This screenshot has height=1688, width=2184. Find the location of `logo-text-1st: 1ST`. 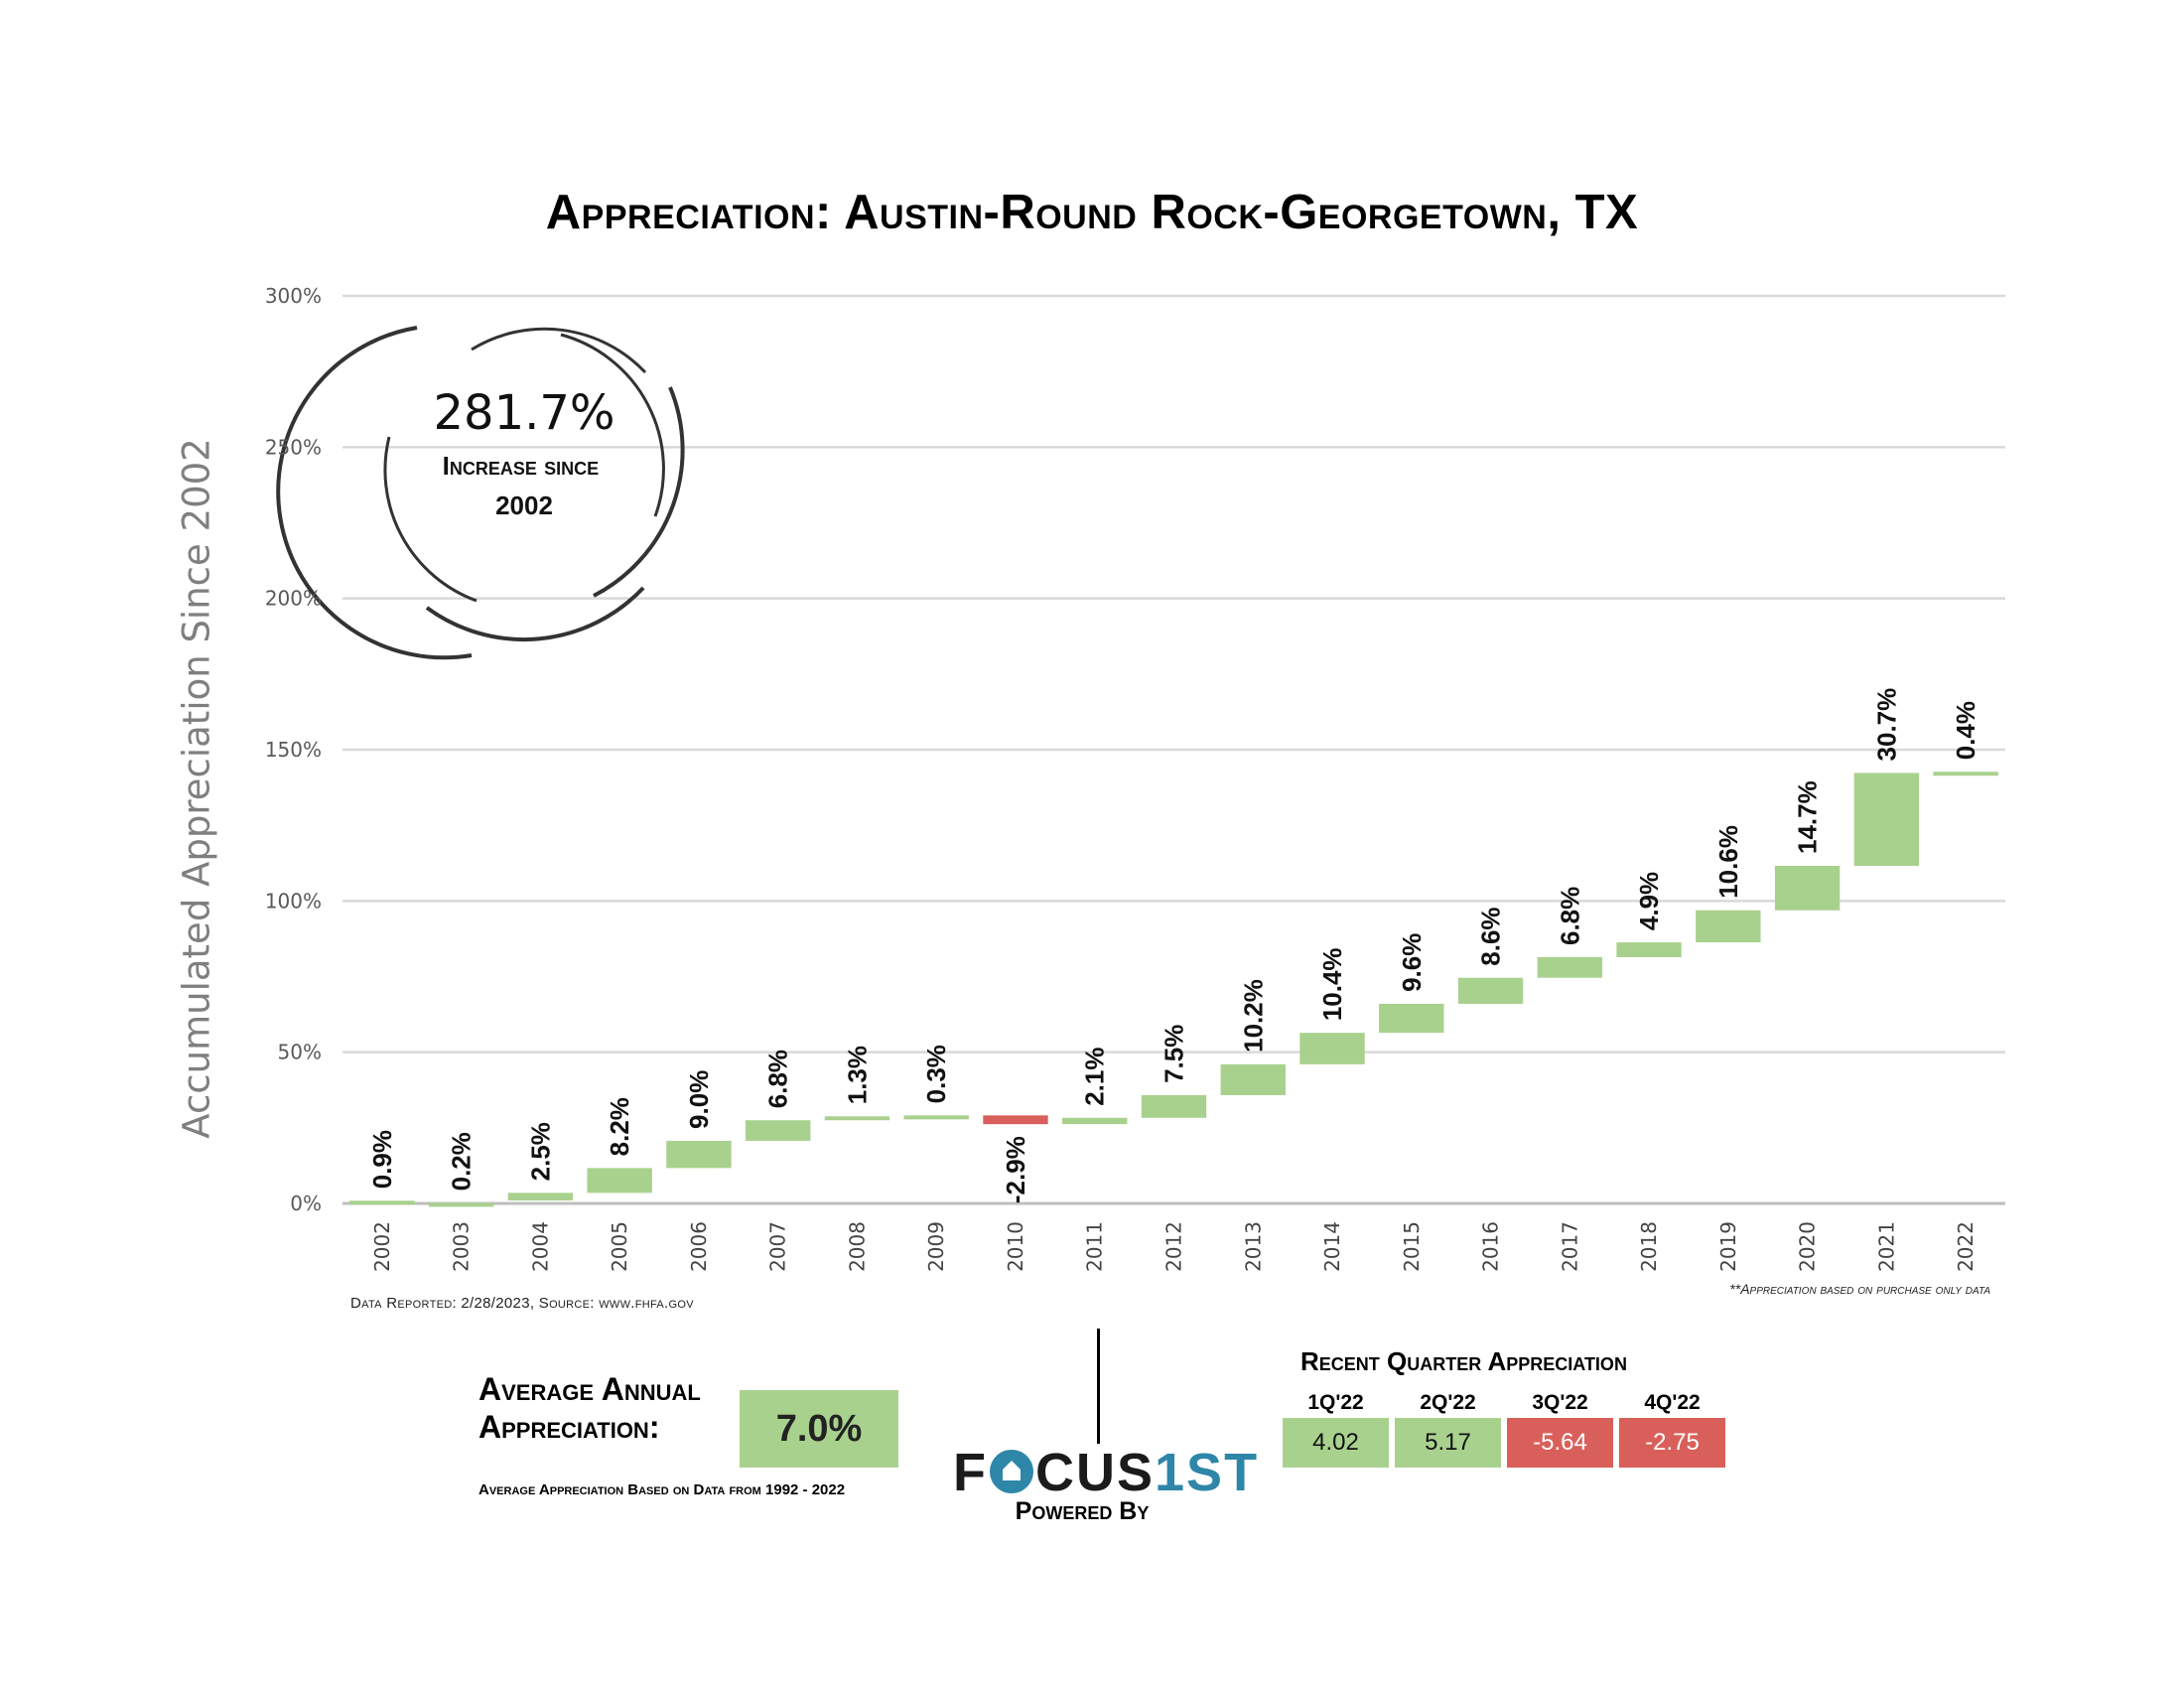

logo-text-1st: 1ST is located at coordinates (1207, 1472).